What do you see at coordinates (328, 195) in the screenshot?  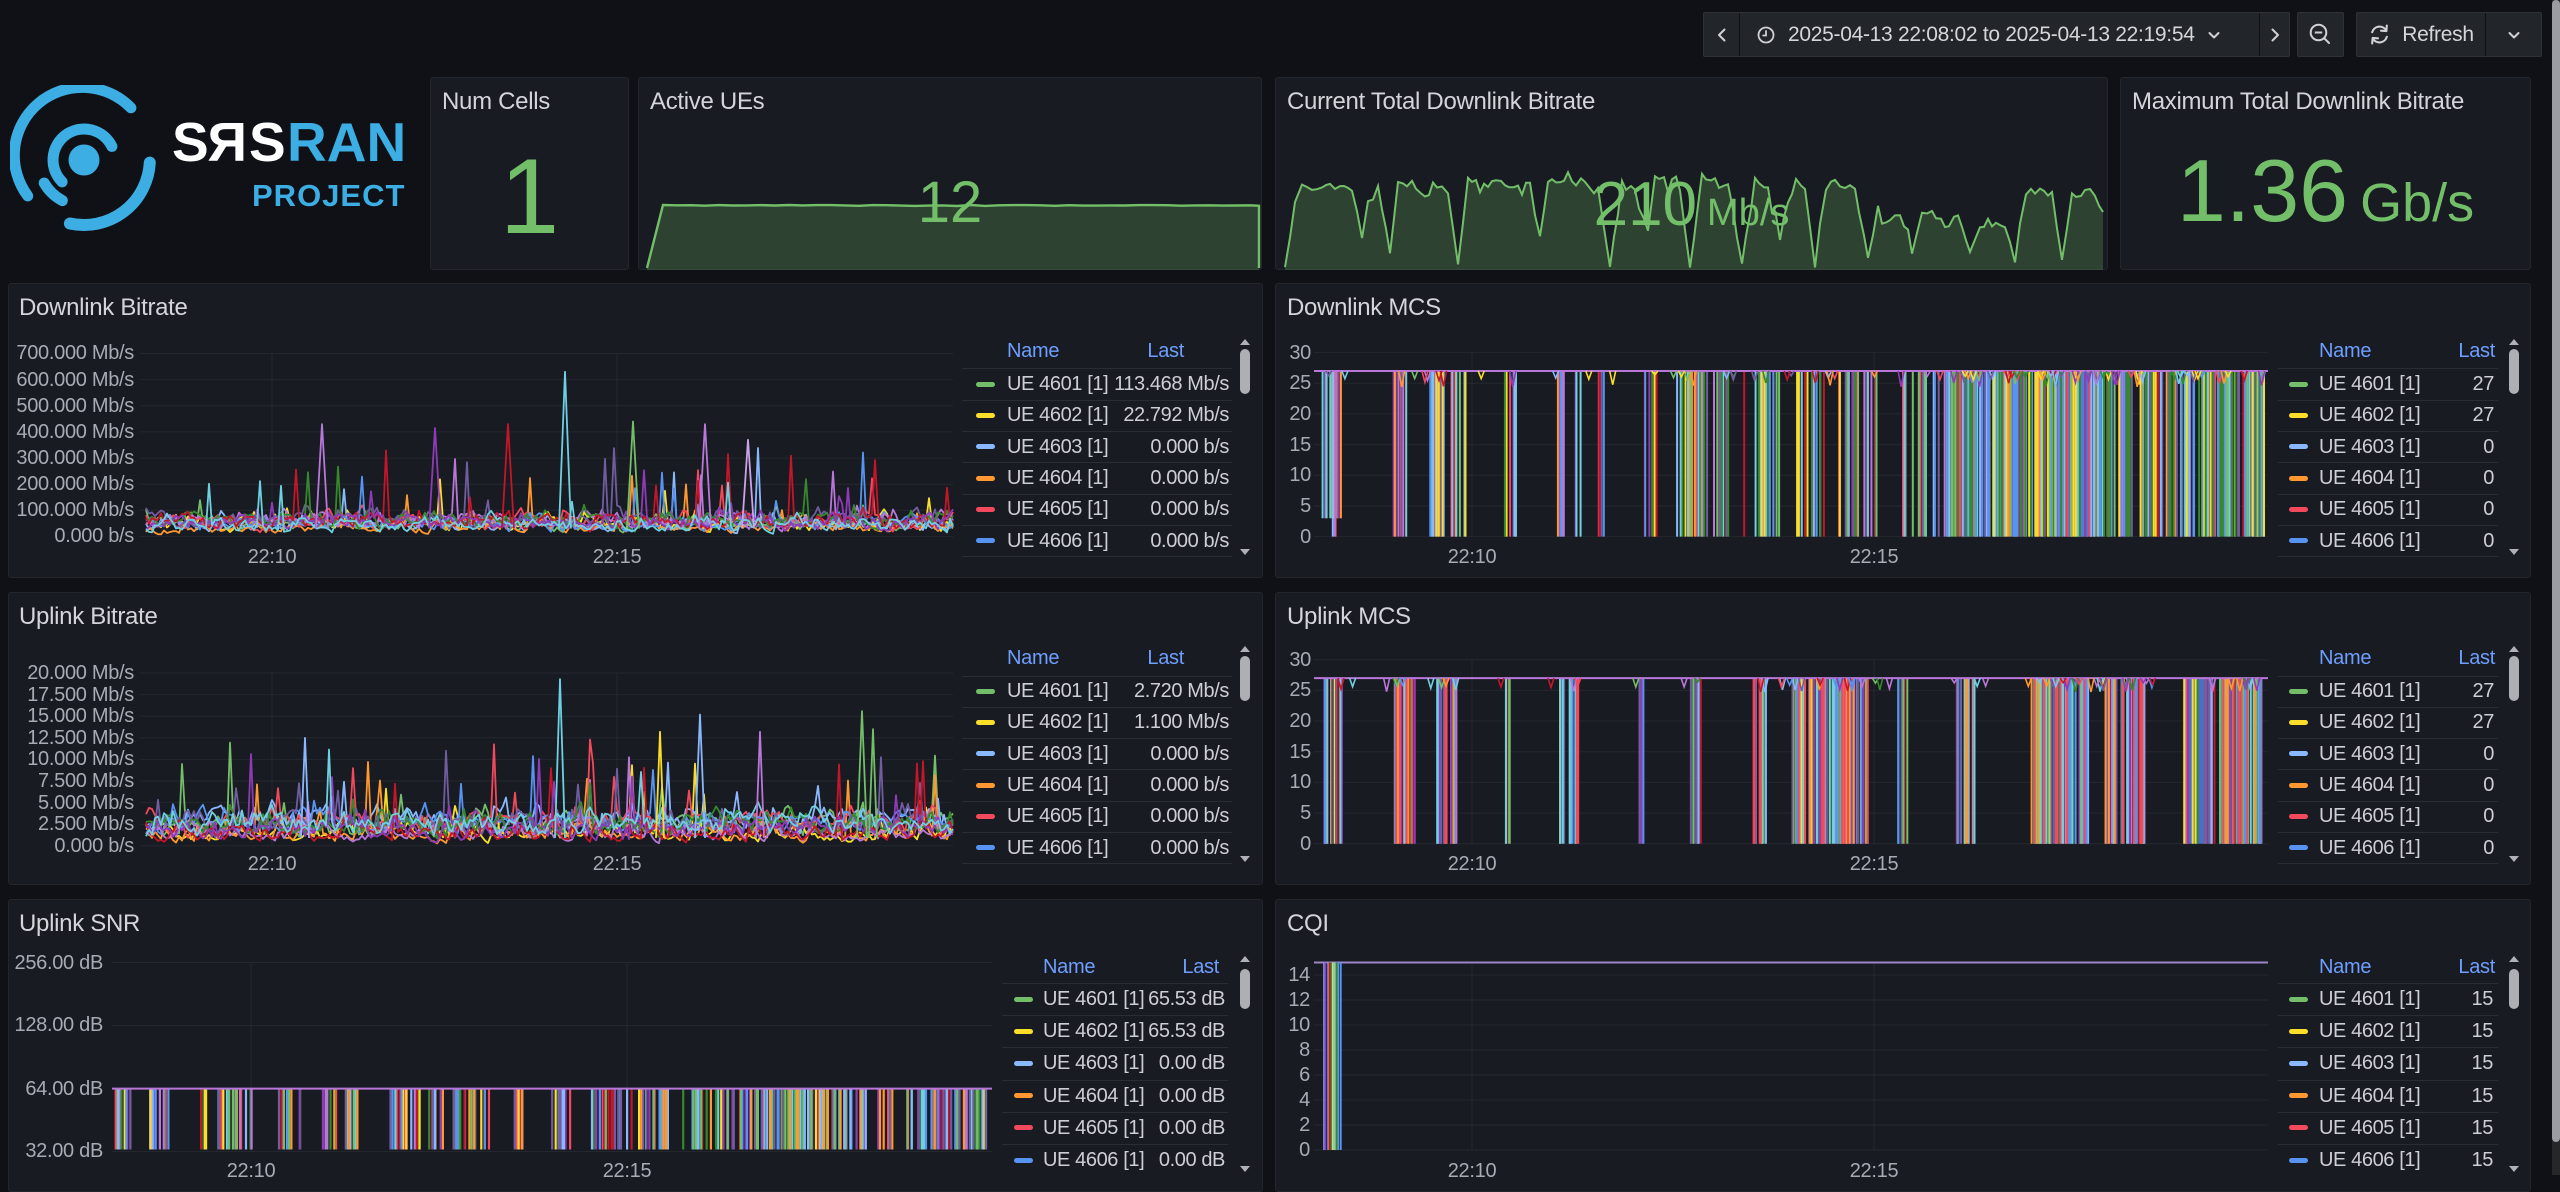 I see `svg-text: PROJECT` at bounding box center [328, 195].